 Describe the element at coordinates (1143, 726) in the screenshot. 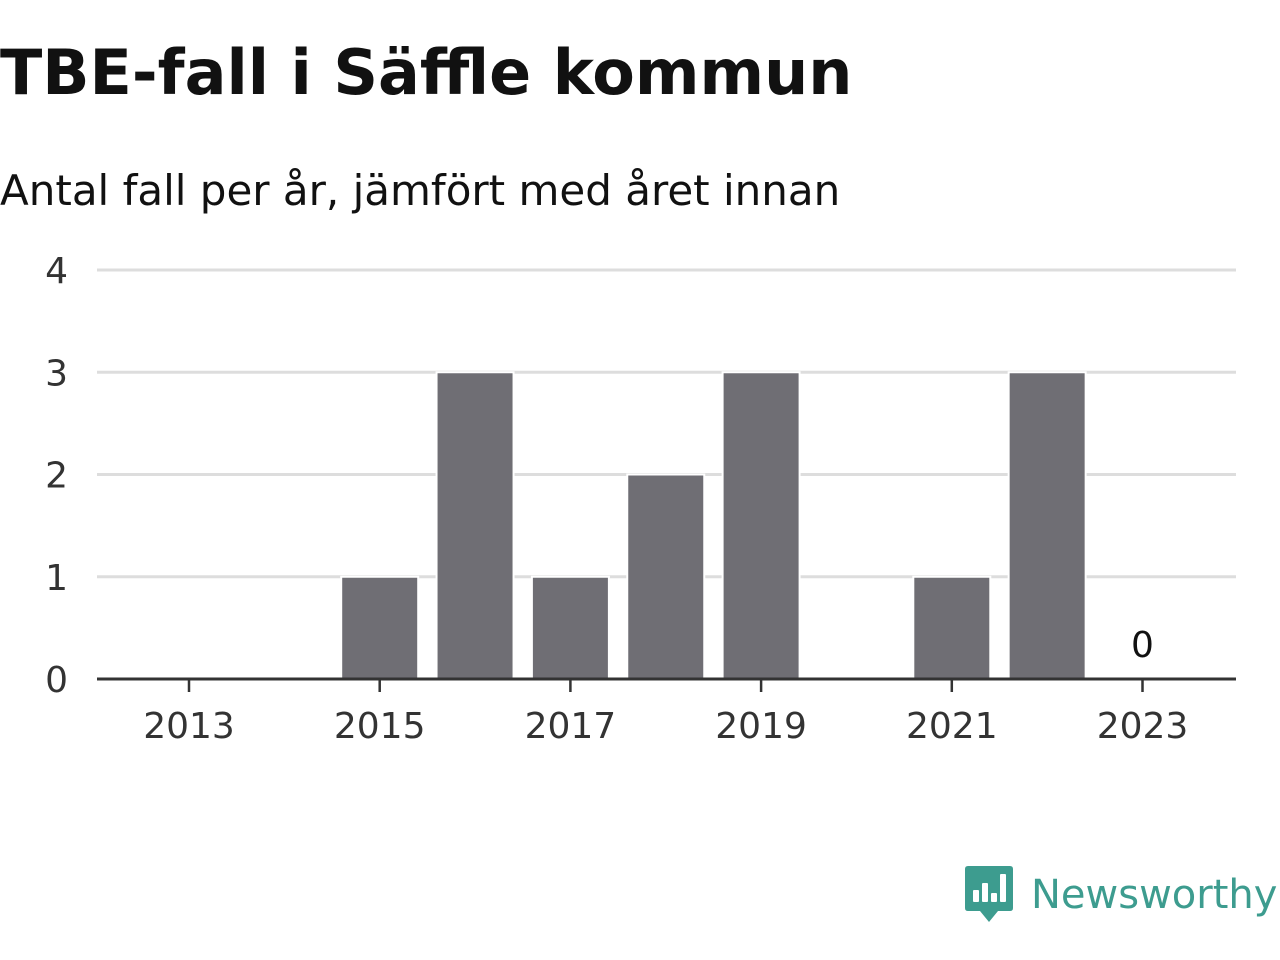

I see `x-tick-label: 2023` at that location.